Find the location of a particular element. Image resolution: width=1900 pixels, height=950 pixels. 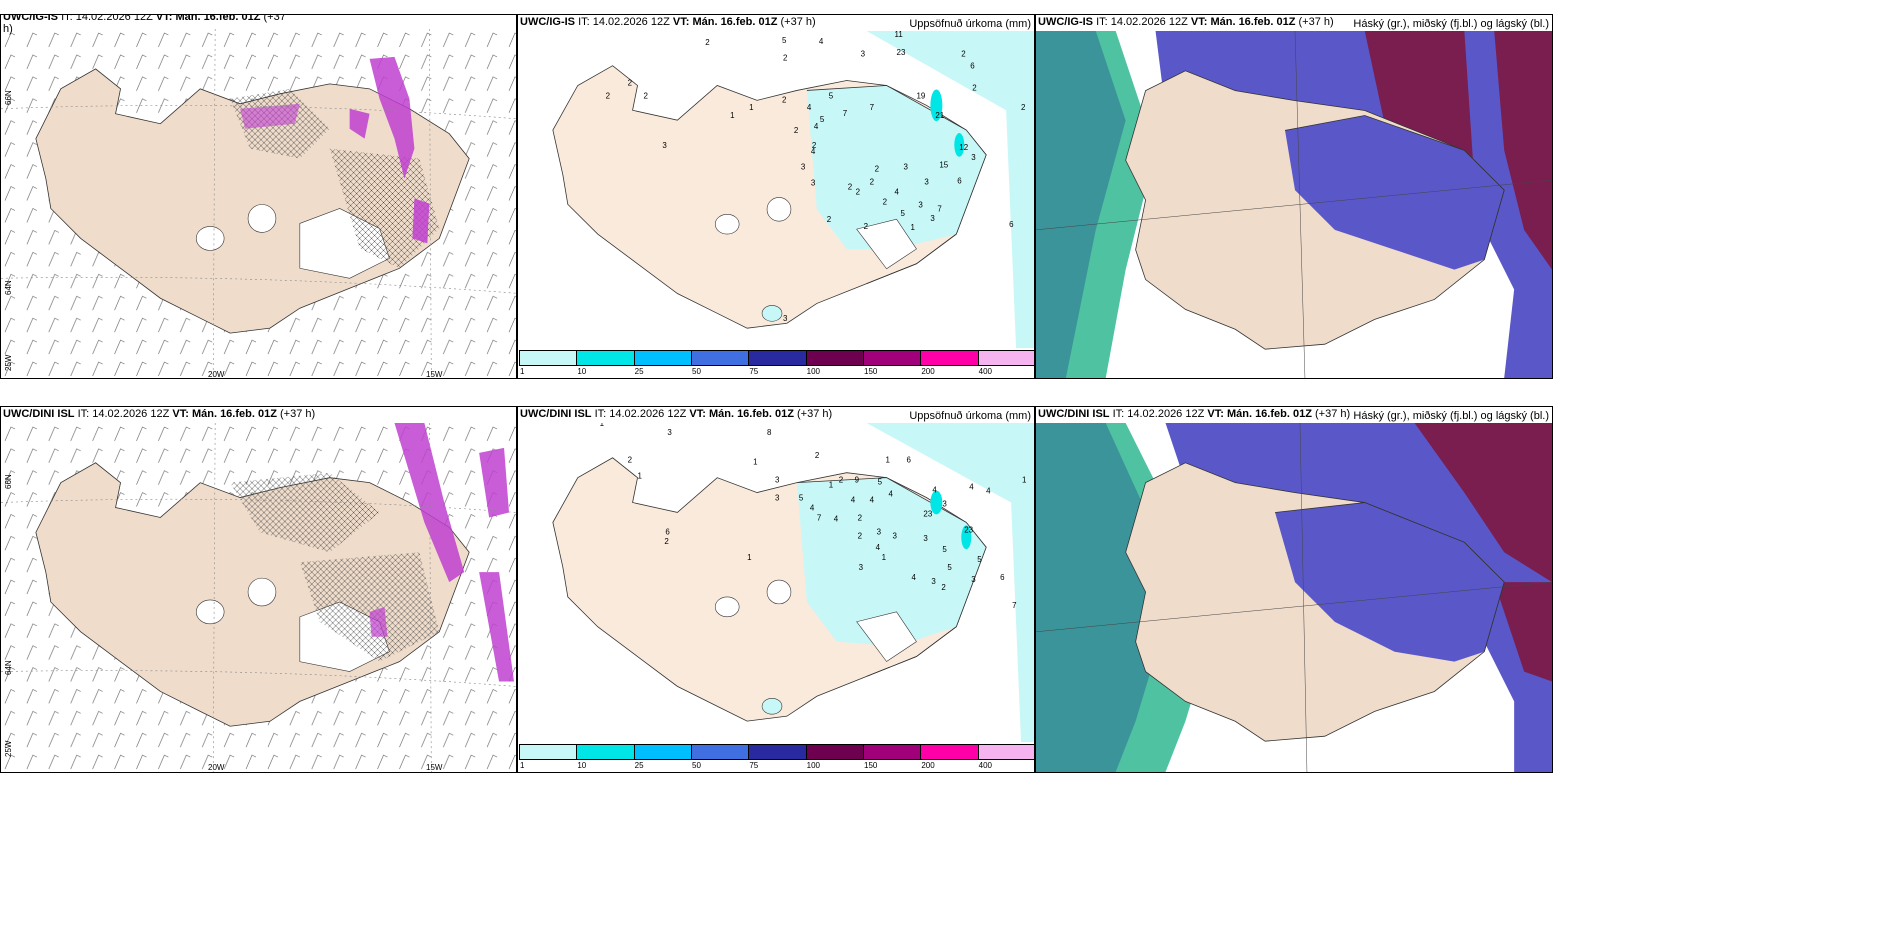

precip-value-label: 8 is located at coordinates (769, 432).